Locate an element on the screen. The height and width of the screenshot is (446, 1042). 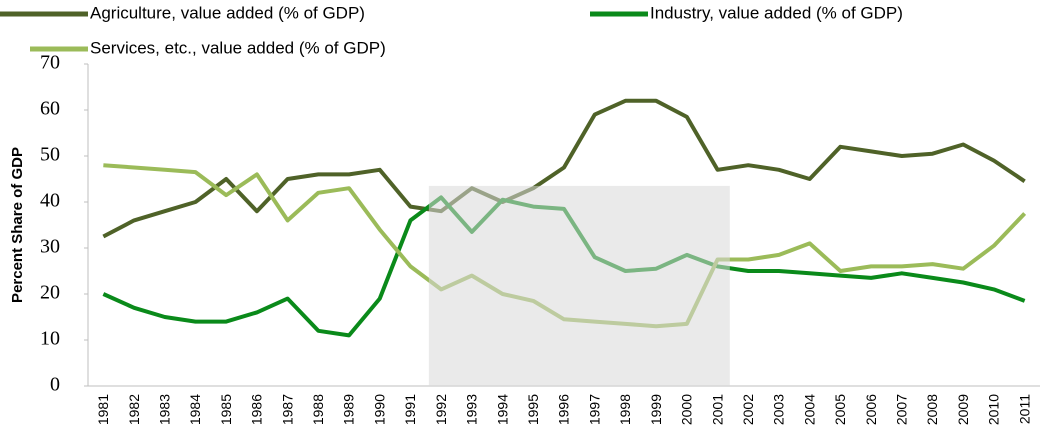
legend-label: Services, etc., value added (% of GDP) is located at coordinates (238, 47).